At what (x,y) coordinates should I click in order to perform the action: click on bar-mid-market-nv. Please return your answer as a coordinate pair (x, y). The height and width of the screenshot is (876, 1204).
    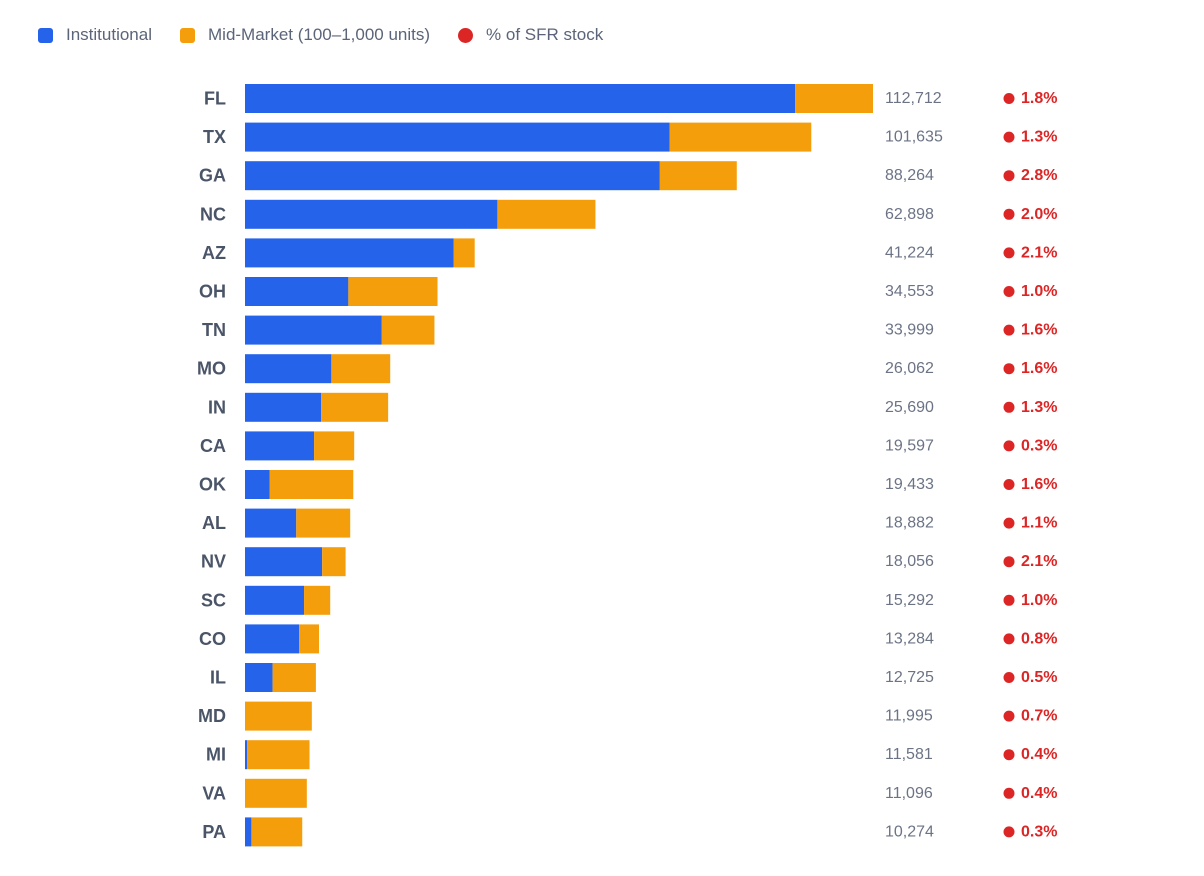
    Looking at the image, I should click on (334, 562).